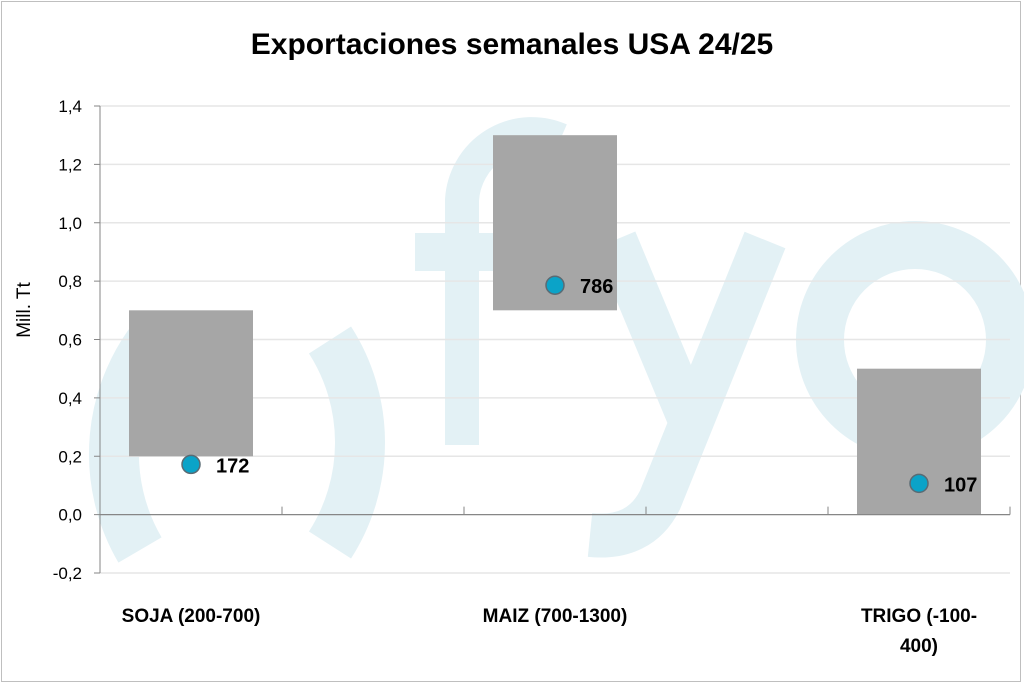 The image size is (1024, 685). Describe the element at coordinates (70, 164) in the screenshot. I see `y-tick-label: 1,2` at that location.